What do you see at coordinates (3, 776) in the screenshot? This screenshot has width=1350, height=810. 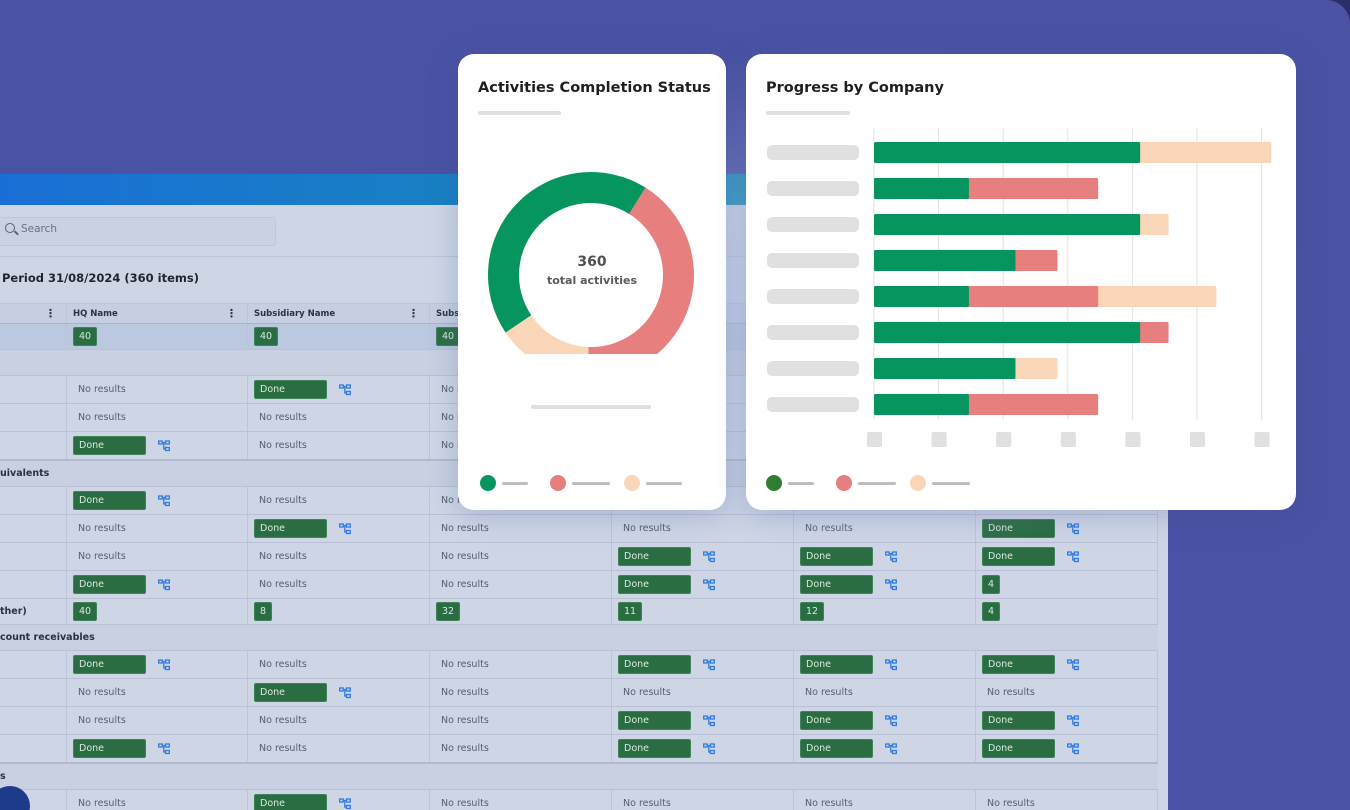 I see `group-label: s` at bounding box center [3, 776].